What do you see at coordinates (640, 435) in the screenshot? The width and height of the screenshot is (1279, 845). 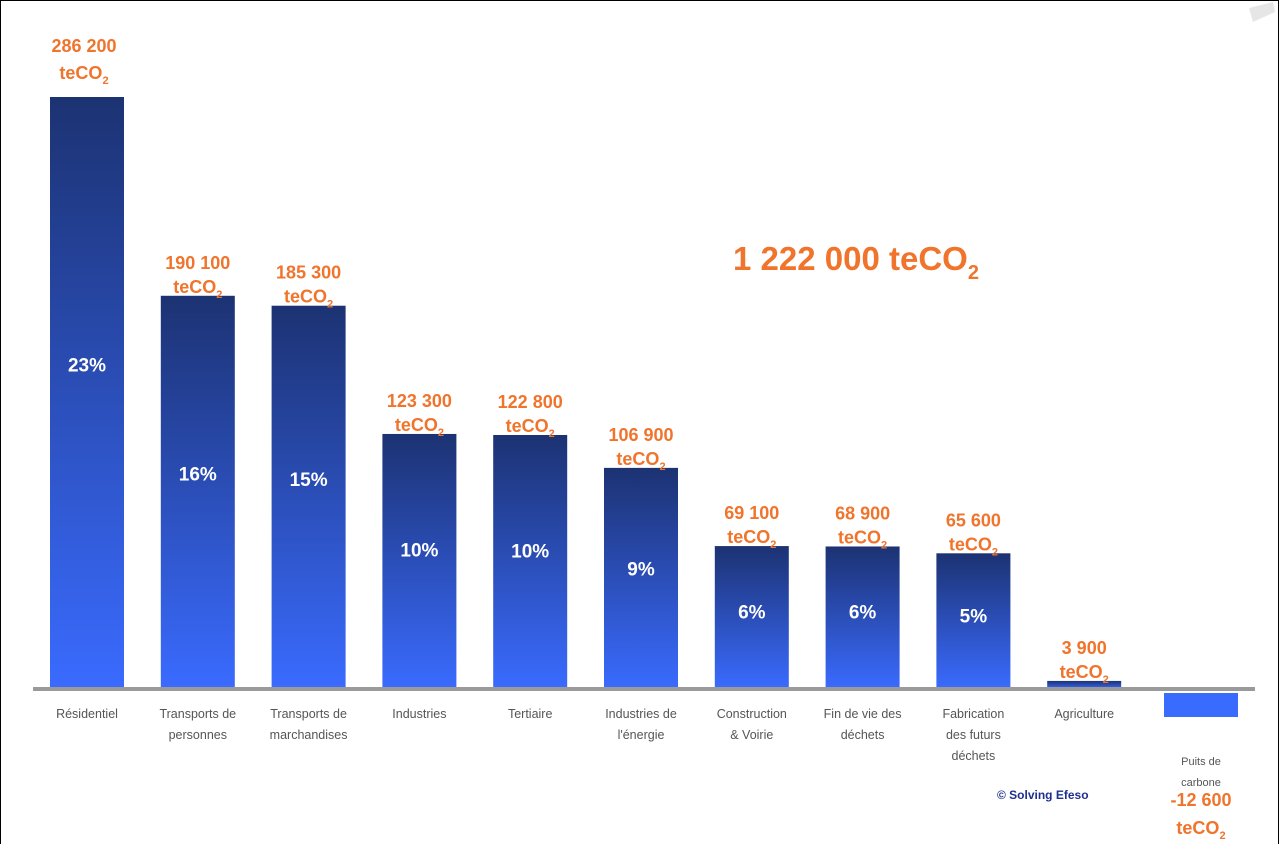 I see `value-label: 106 900` at bounding box center [640, 435].